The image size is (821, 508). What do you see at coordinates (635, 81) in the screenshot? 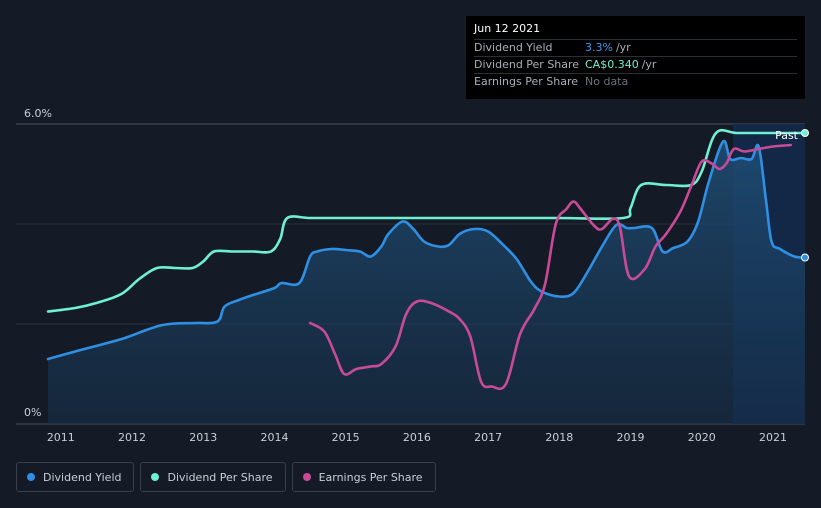
I see `tooltip-row-earnings-per-share: Earnings Per Share No data` at bounding box center [635, 81].